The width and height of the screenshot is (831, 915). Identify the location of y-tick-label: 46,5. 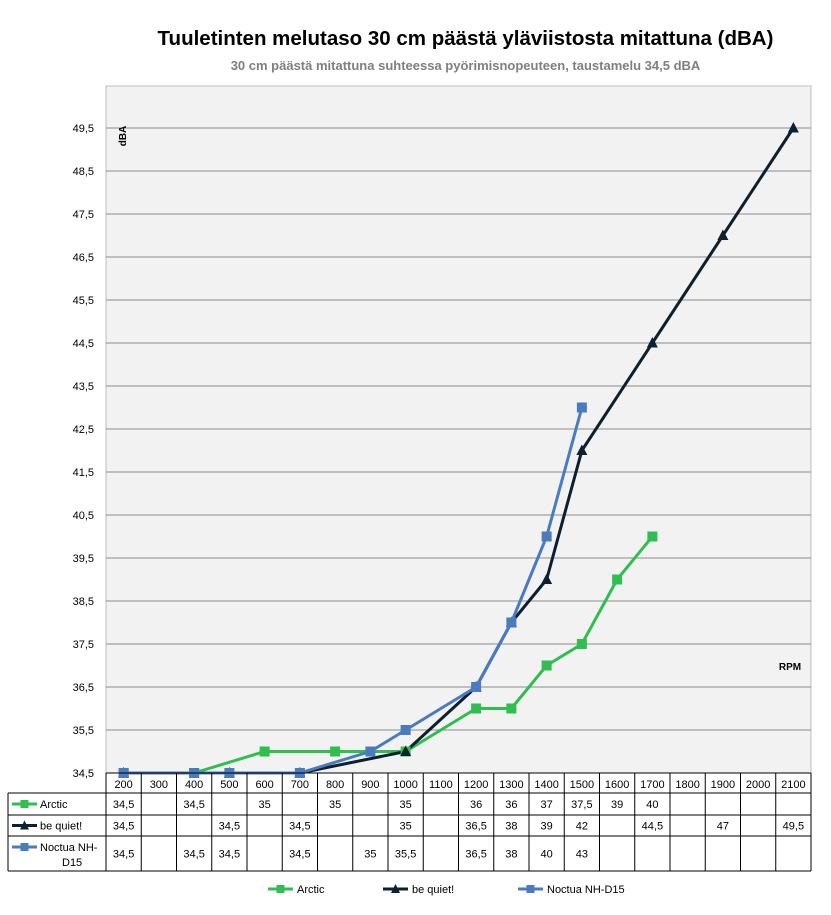
(83, 258).